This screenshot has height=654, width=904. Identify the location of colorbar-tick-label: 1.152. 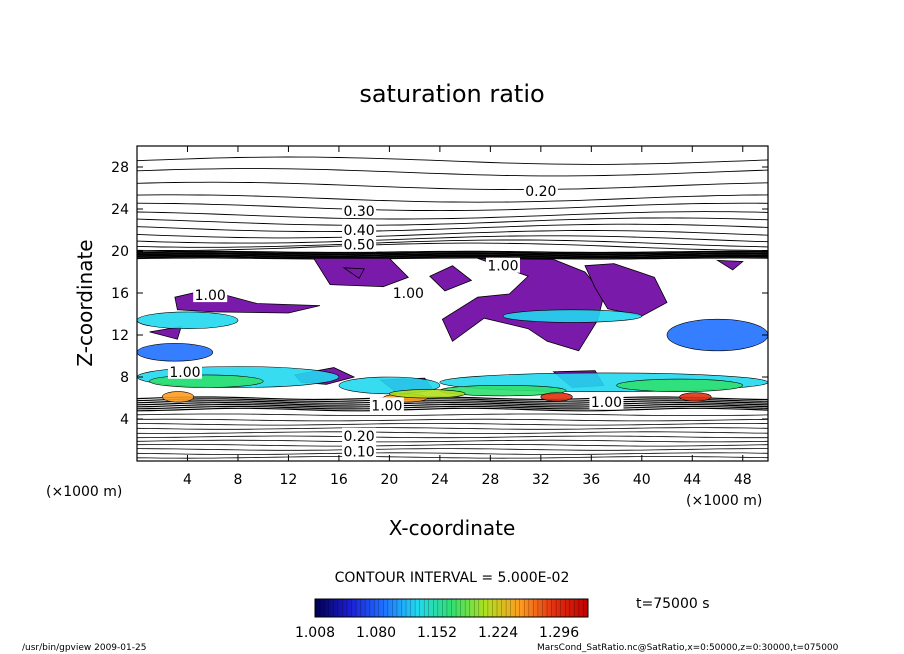
(437, 633).